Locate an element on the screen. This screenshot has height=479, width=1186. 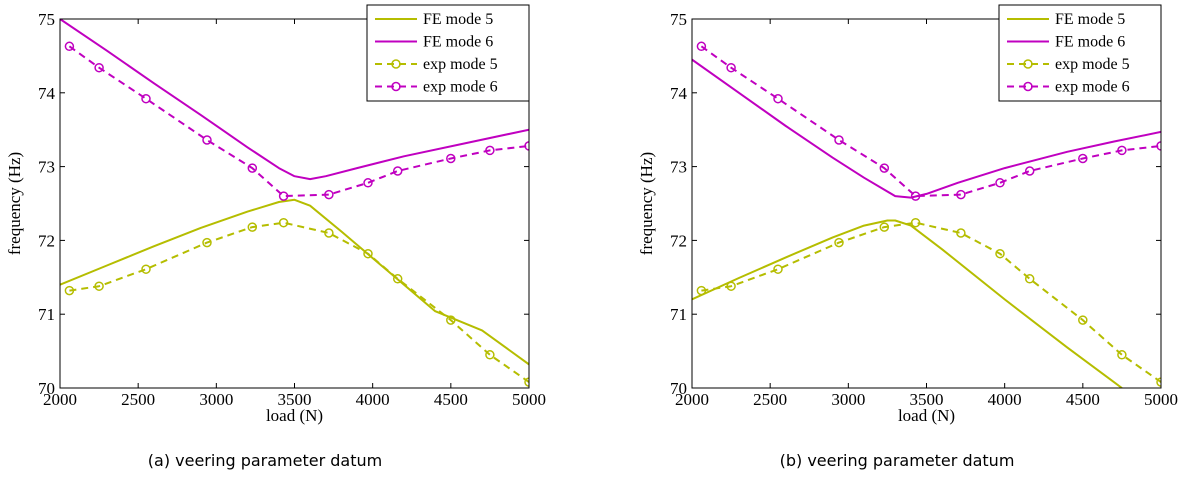
figure-caption: (b) veering parameter datum is located at coordinates (897, 460).